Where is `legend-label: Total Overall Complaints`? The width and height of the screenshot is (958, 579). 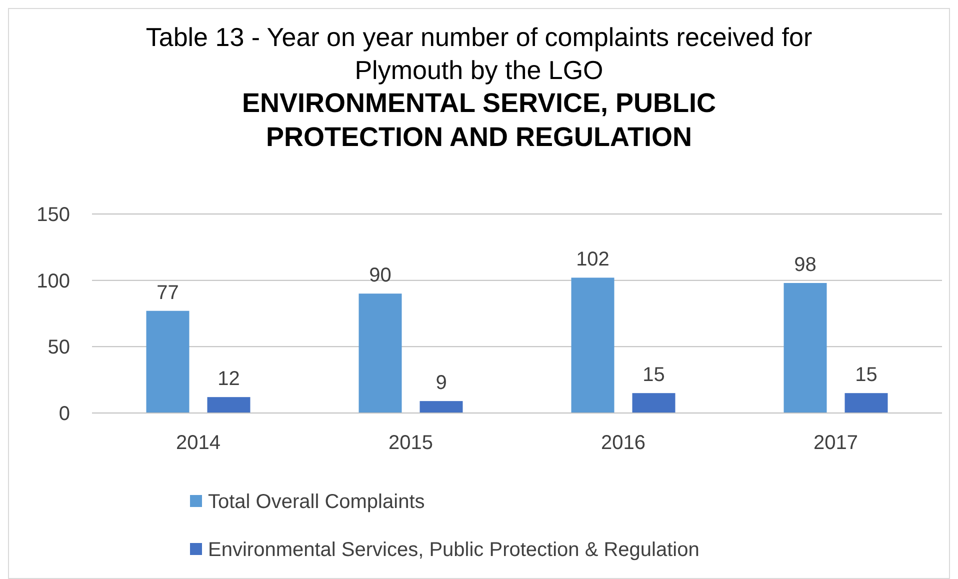
legend-label: Total Overall Complaints is located at coordinates (316, 502).